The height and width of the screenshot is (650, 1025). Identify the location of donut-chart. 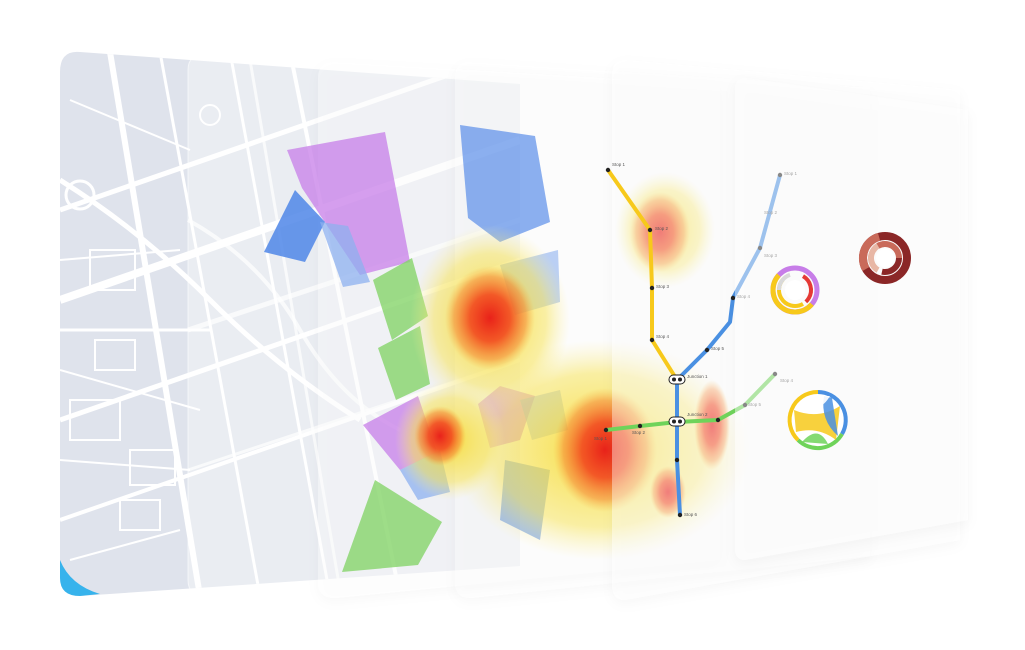
(795, 290).